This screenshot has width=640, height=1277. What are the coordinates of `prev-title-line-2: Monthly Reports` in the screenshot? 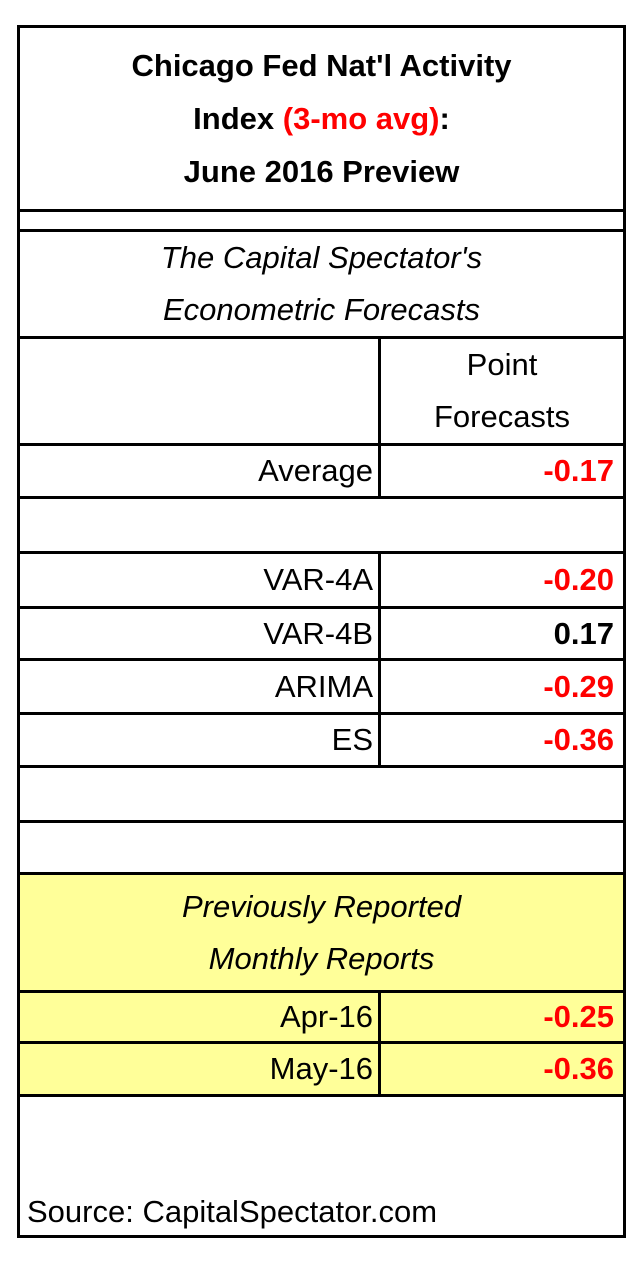 It's located at (321, 958).